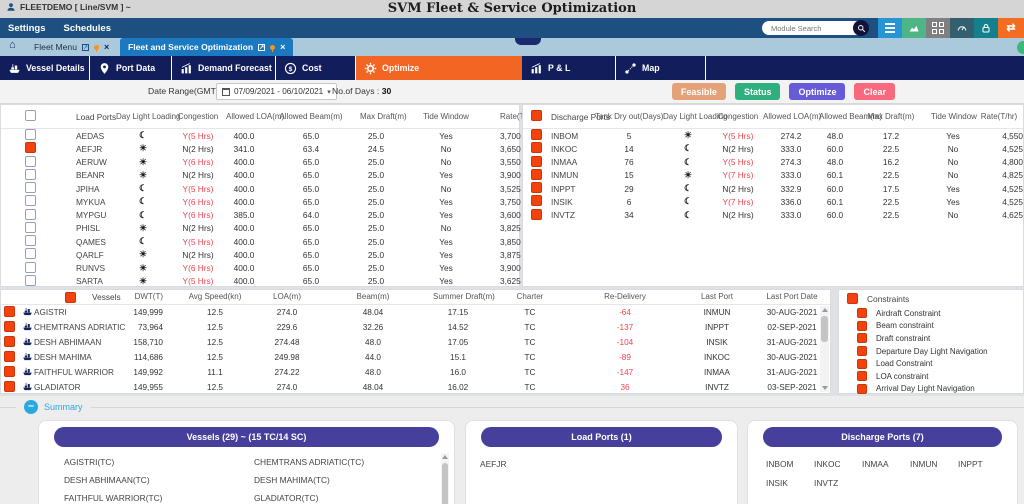  Describe the element at coordinates (87, 28) in the screenshot. I see `menu-item-schedules: Schedules` at that location.